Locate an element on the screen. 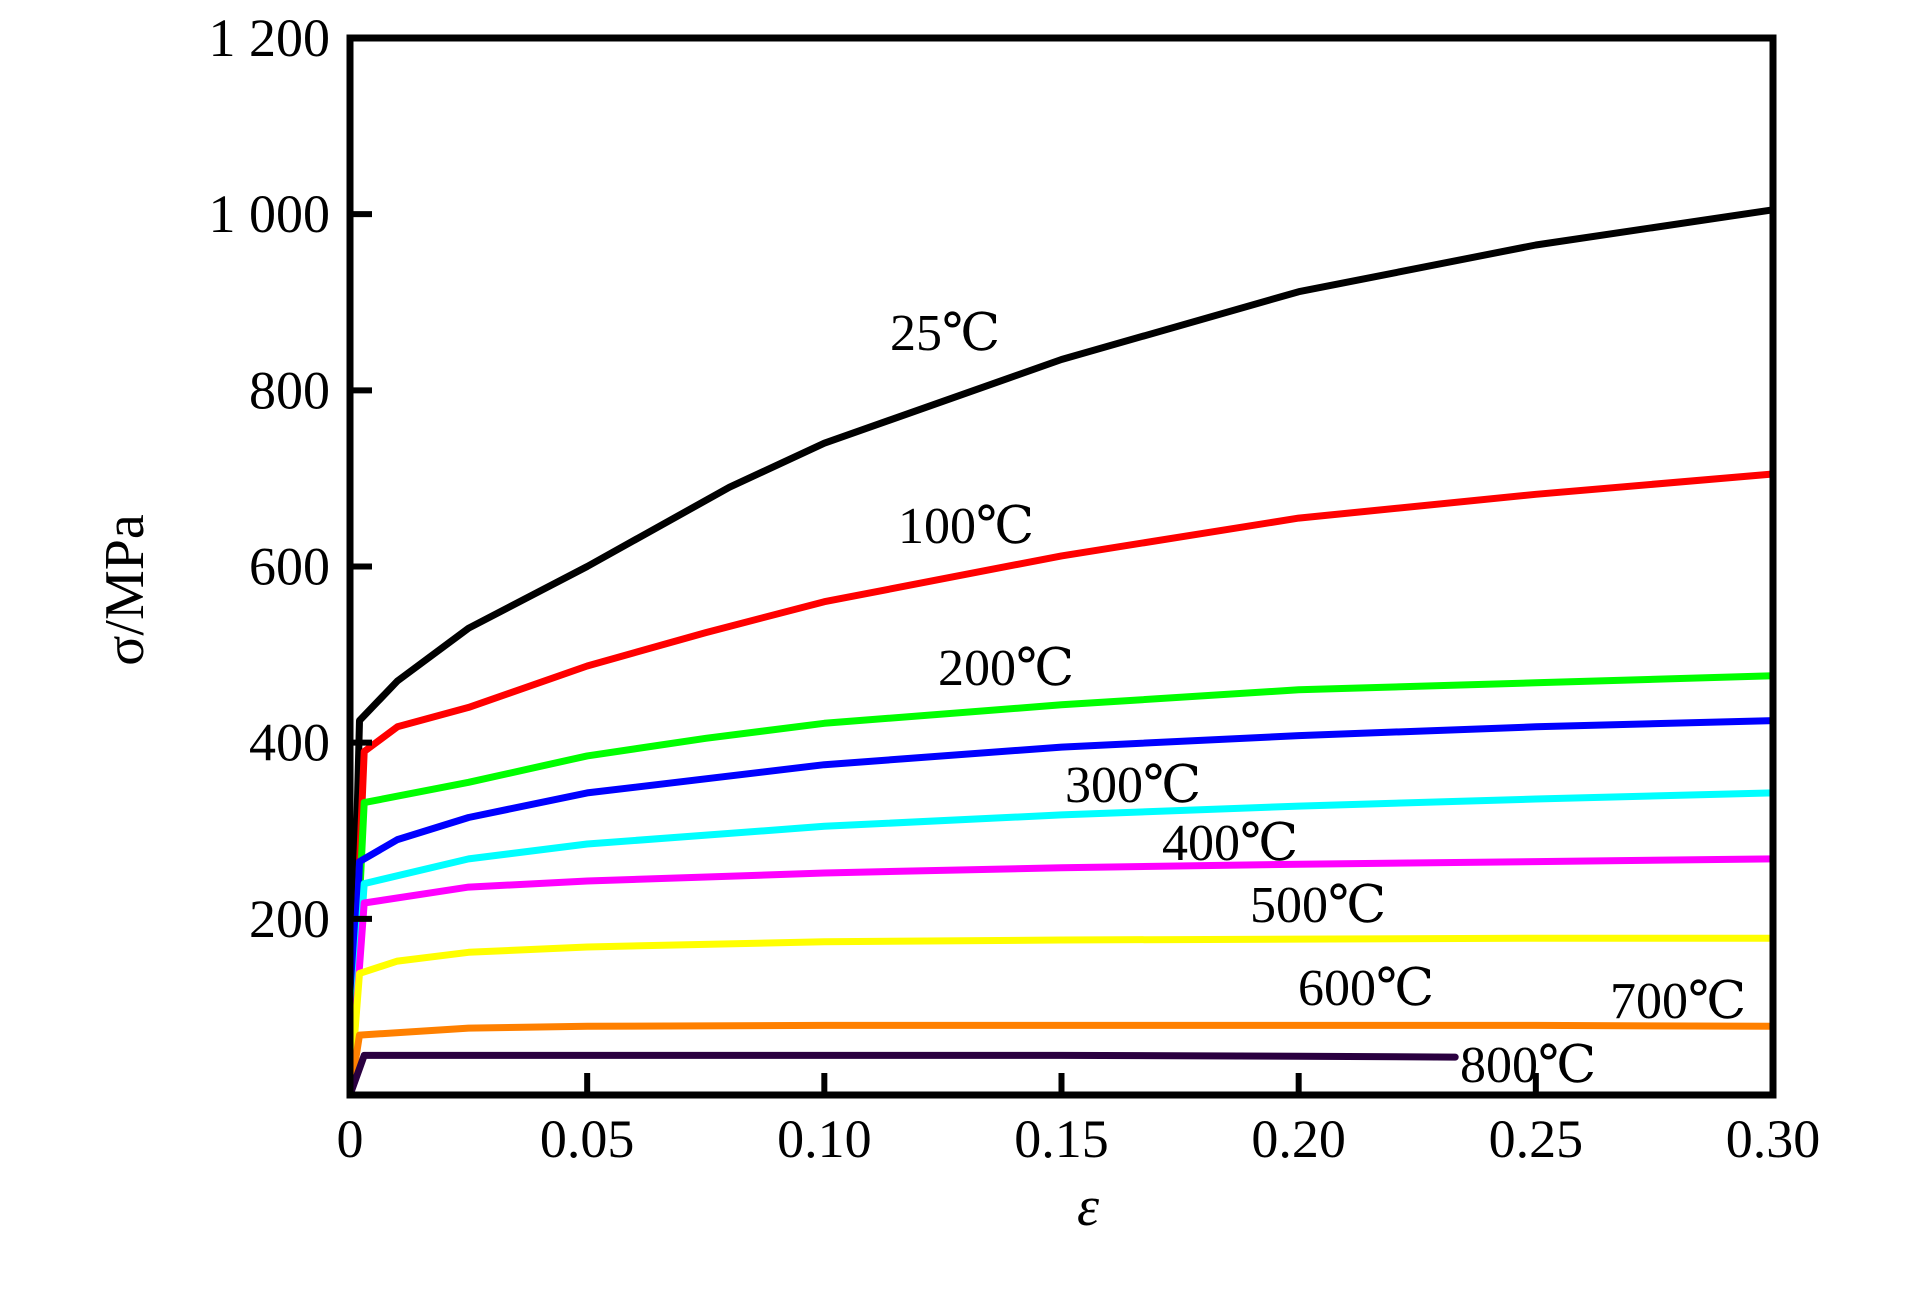 Image resolution: width=1923 pixels, height=1299 pixels. y-tick-label: 1 200 is located at coordinates (270, 38).